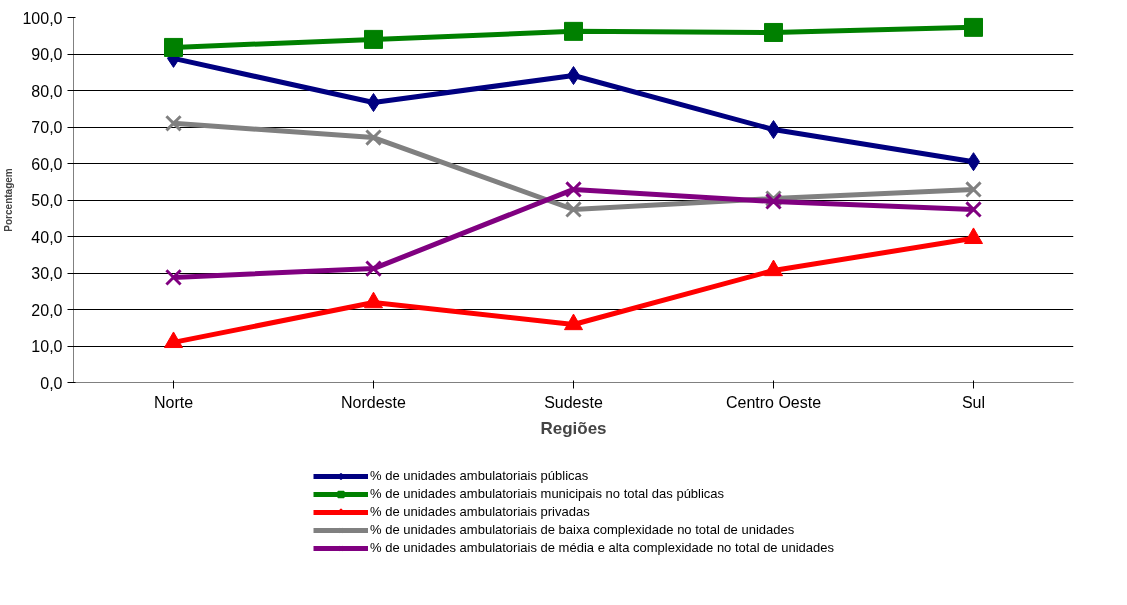 The image size is (1127, 605). I want to click on y-tick-label: 80,0, so click(47, 91).